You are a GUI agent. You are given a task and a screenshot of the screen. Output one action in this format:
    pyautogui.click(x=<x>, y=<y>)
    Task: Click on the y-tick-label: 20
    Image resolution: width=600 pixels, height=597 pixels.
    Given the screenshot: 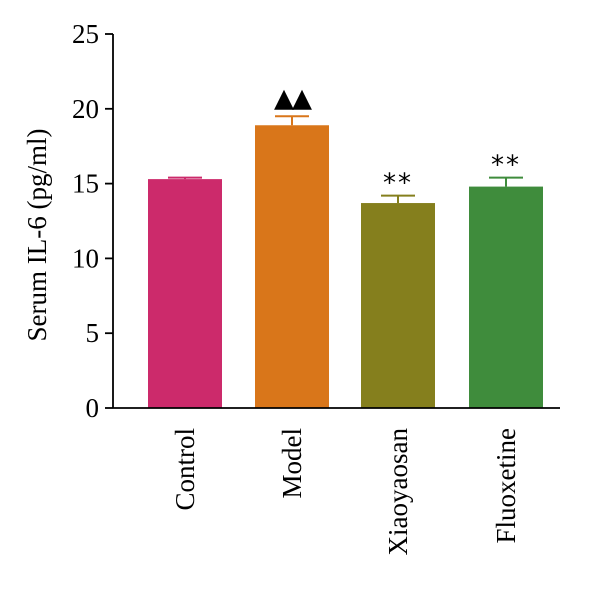 What is the action you would take?
    pyautogui.click(x=85, y=109)
    